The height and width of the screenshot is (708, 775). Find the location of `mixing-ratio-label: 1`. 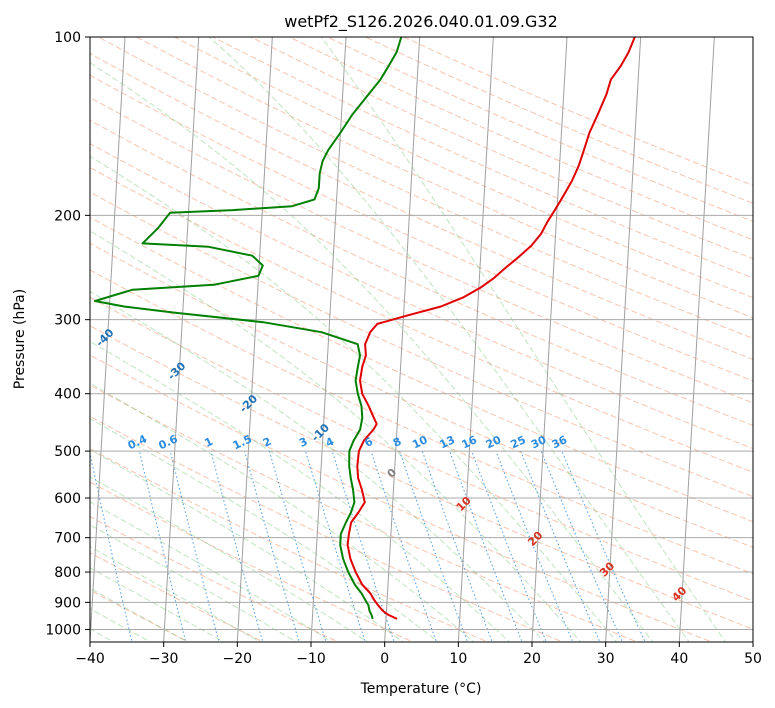

mixing-ratio-label: 1 is located at coordinates (208, 442).